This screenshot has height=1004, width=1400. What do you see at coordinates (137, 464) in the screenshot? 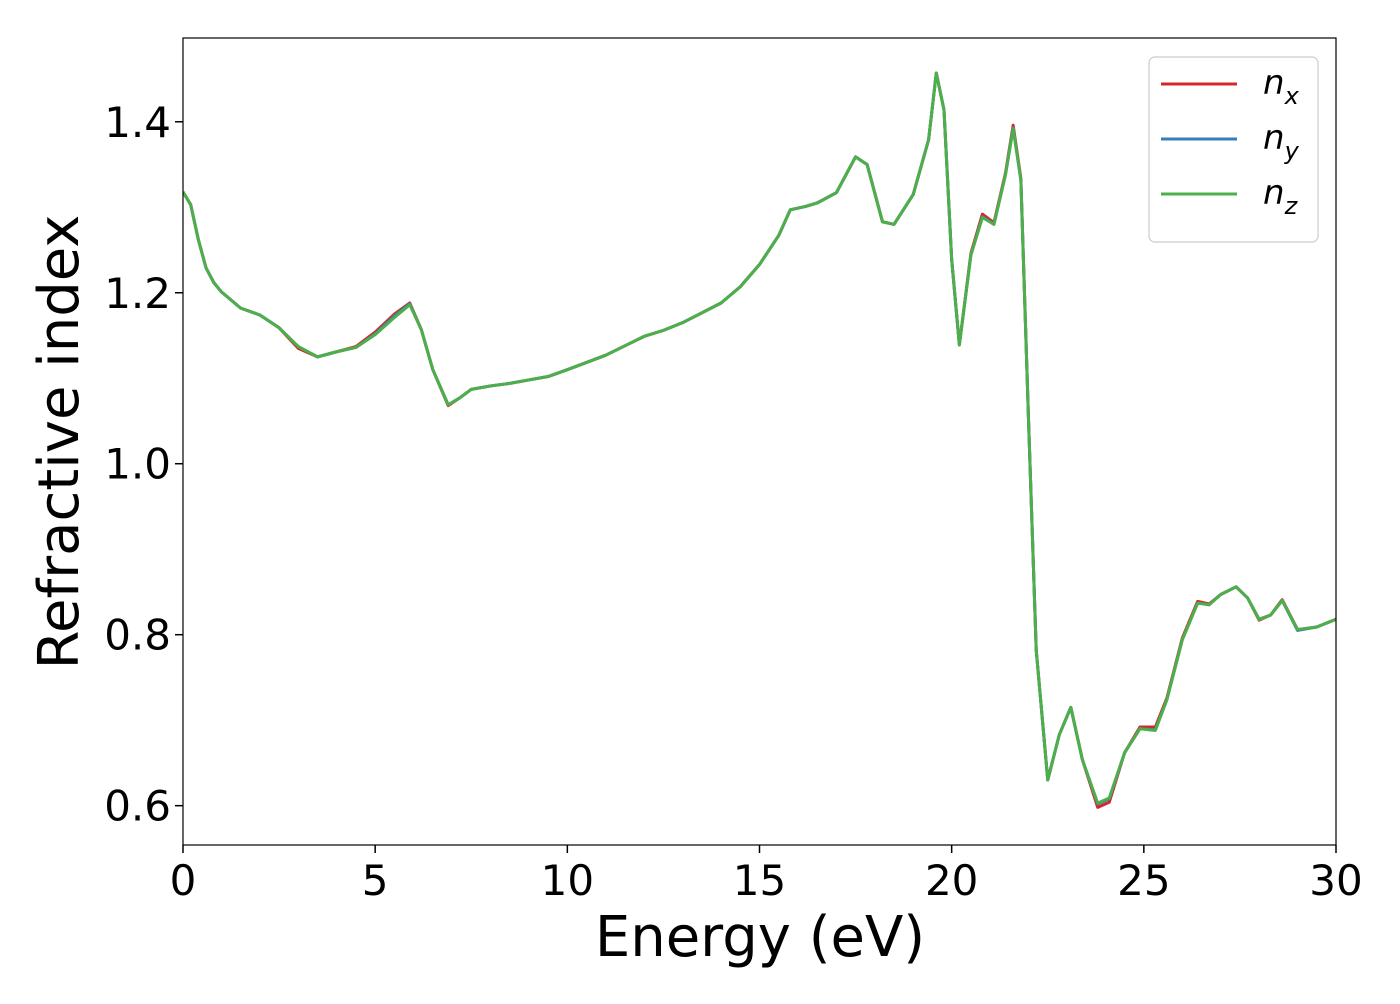
I see `y-tick-label: 1.0` at bounding box center [137, 464].